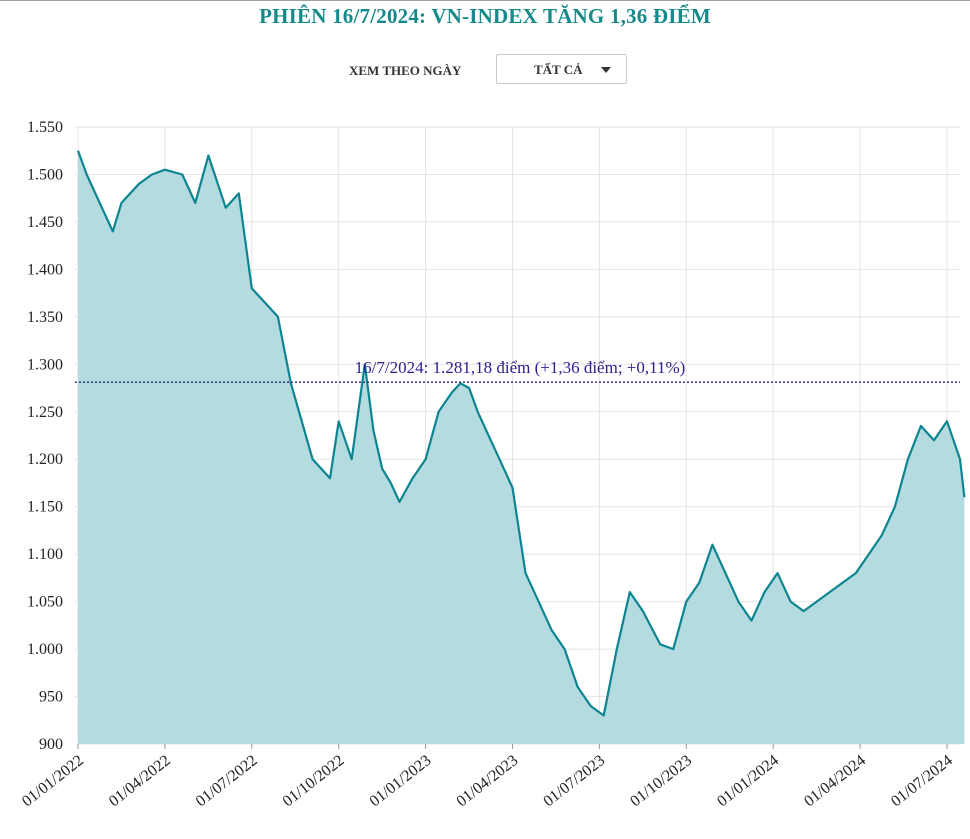 This screenshot has width=970, height=839. What do you see at coordinates (45, 412) in the screenshot?
I see `y-tick-label: 1.250` at bounding box center [45, 412].